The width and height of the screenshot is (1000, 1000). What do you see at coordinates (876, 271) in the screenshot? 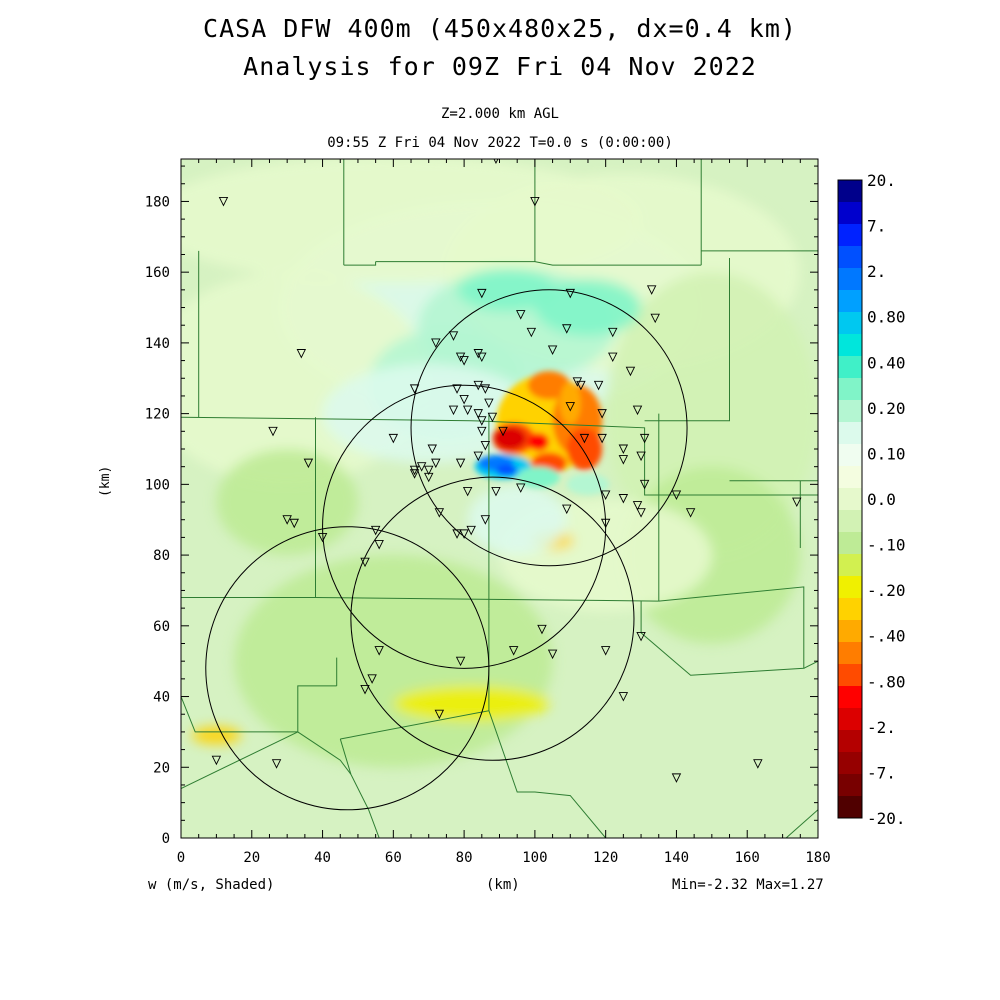
I see `colorbar-label: 2.` at bounding box center [876, 271].